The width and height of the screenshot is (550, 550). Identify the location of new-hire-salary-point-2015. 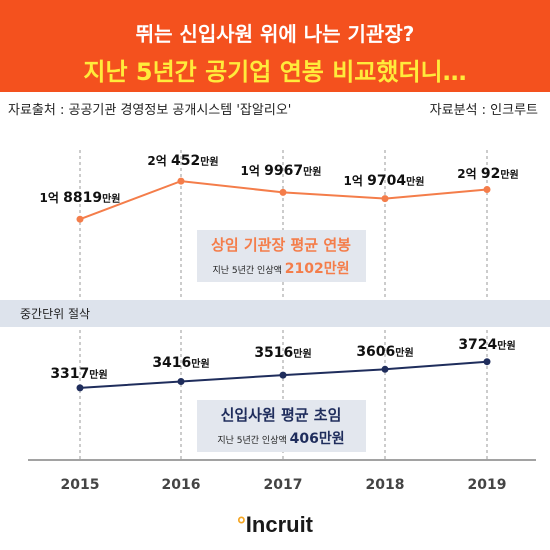
(80, 388).